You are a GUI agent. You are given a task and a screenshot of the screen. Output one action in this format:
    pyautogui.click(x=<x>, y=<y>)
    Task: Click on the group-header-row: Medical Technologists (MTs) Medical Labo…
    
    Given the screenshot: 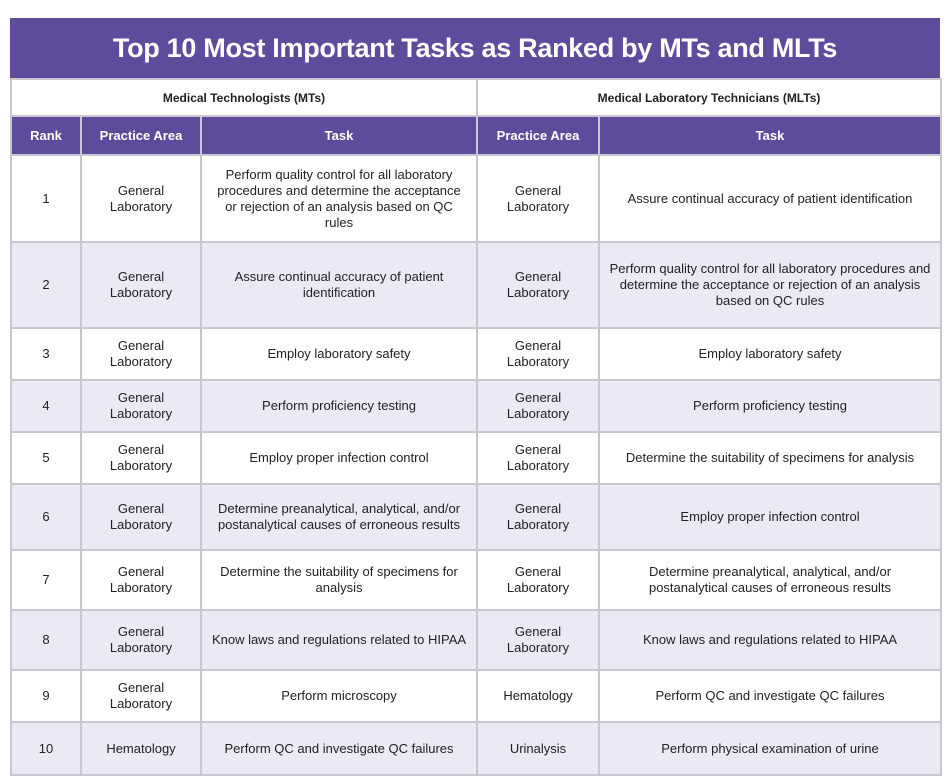 What is the action you would take?
    pyautogui.click(x=476, y=97)
    